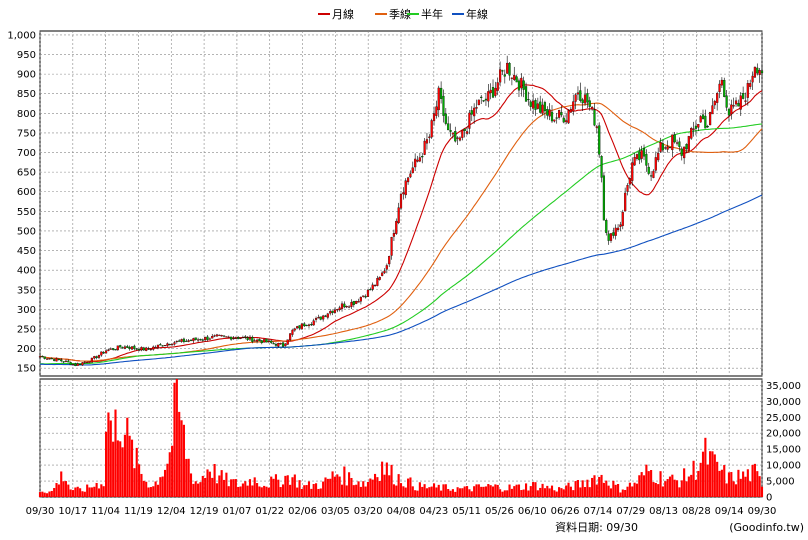 The width and height of the screenshot is (808, 540). What do you see at coordinates (26, 153) in the screenshot?
I see `price-tick-label: 700` at bounding box center [26, 153].